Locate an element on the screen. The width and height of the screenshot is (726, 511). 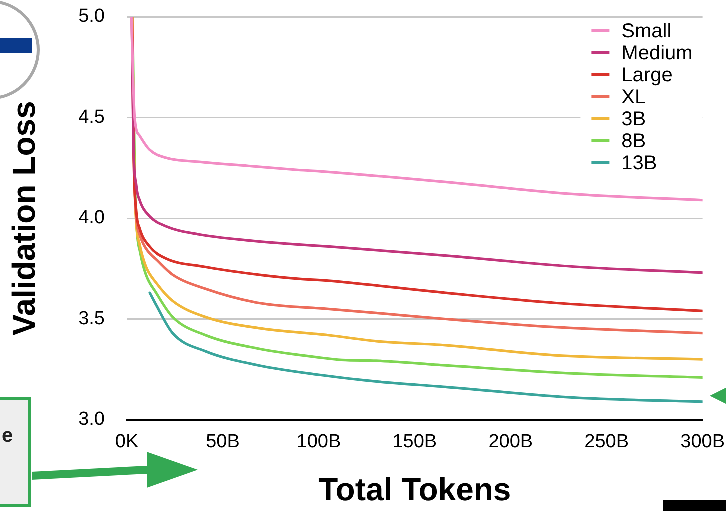
note-box: e is located at coordinates (15, 452).